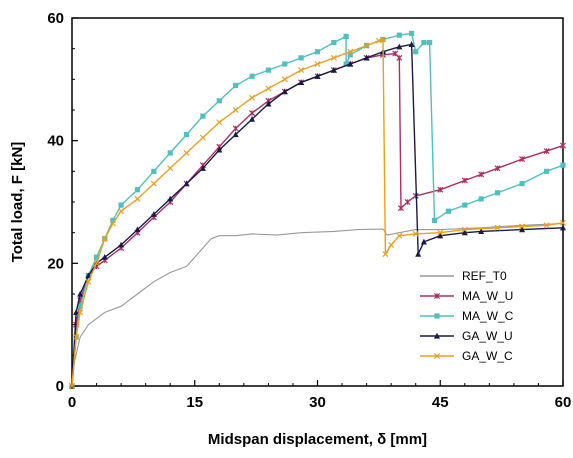 Image resolution: width=573 pixels, height=458 pixels. I want to click on y-tick-label: 20, so click(55, 263).